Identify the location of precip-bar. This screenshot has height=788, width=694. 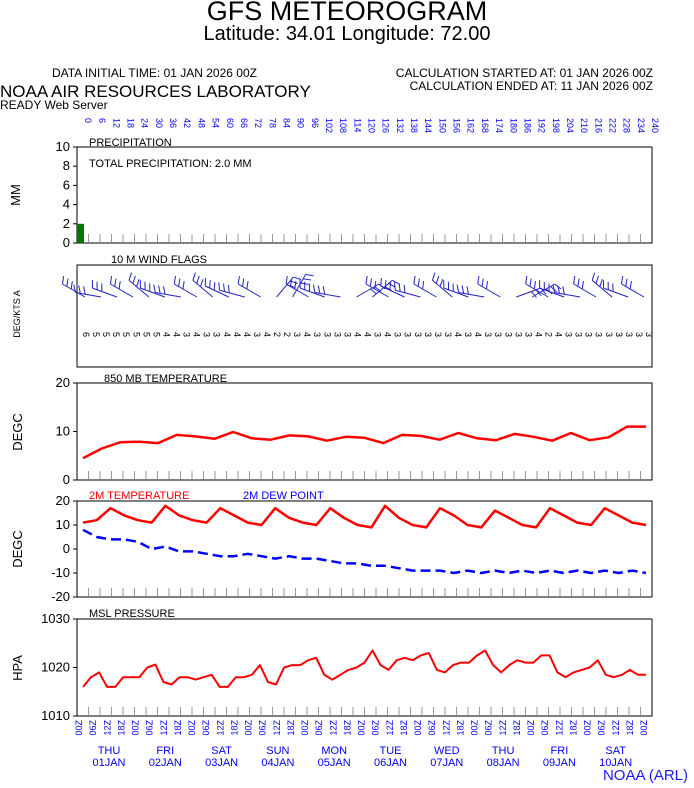
(80, 233).